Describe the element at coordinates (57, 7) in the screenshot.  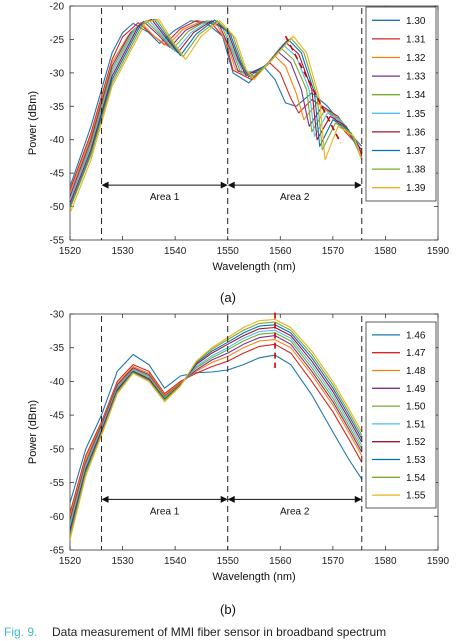
I see `y-tick-label: -20` at that location.